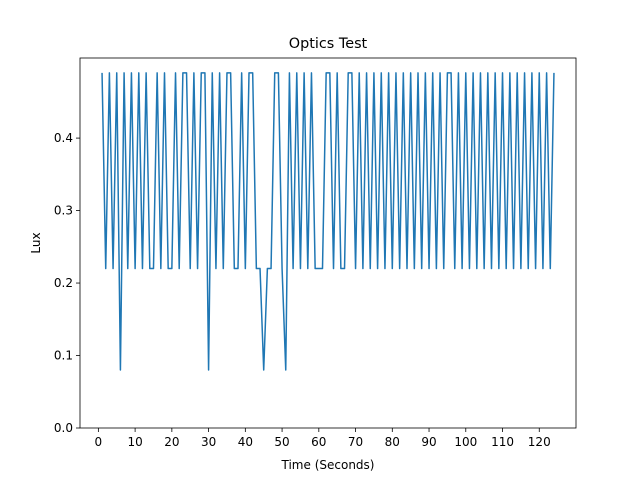 This screenshot has width=640, height=480. What do you see at coordinates (392, 442) in the screenshot?
I see `x-tick-label: 80` at bounding box center [392, 442].